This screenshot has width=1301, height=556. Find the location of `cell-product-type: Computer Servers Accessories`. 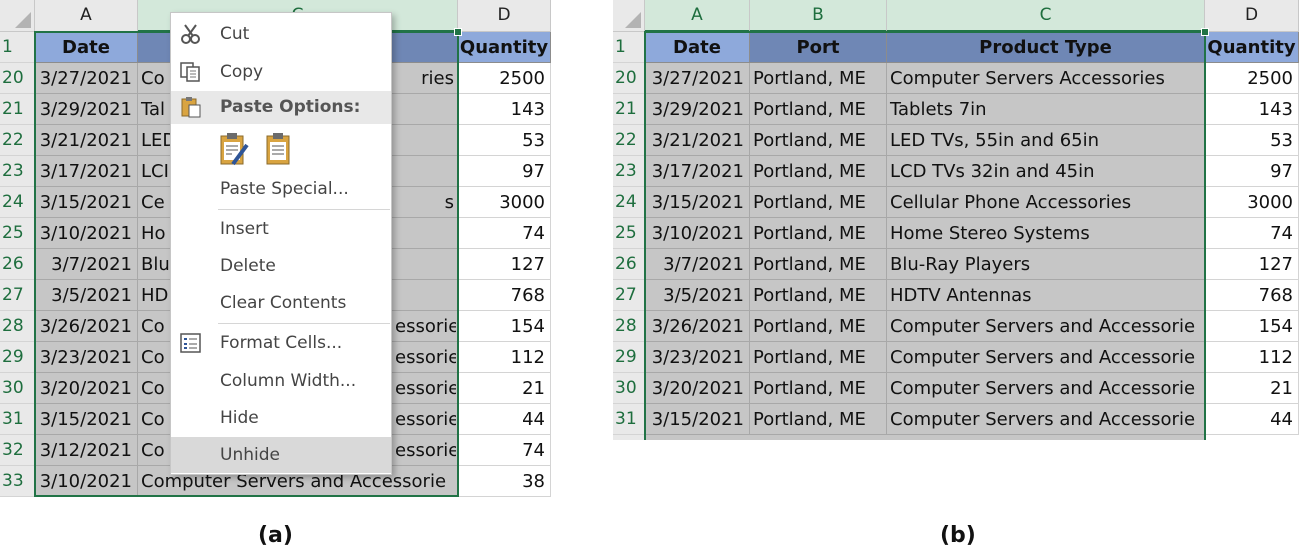

cell-product-type: Computer Servers Accessories is located at coordinates (1046, 78).